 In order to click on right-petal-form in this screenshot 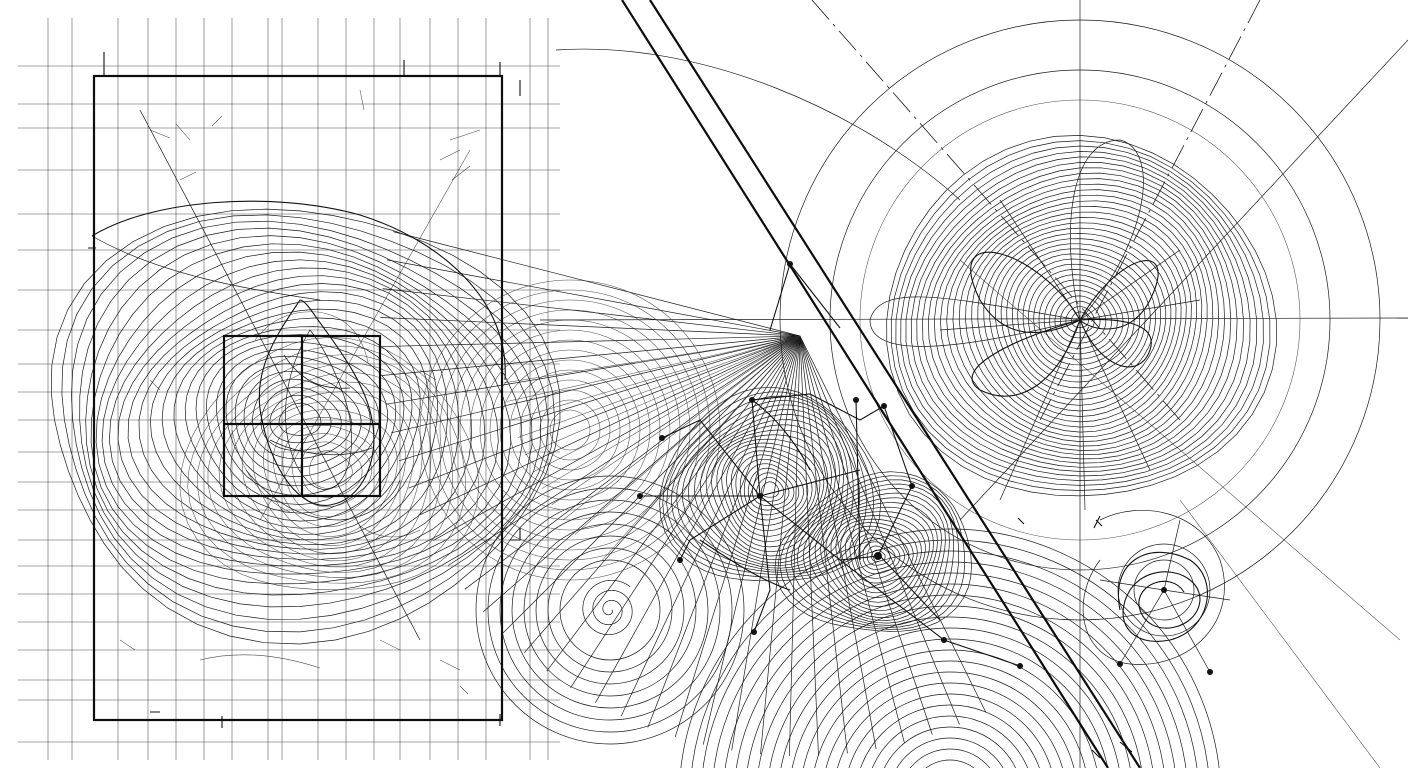, I will do `click(1035, 325)`.